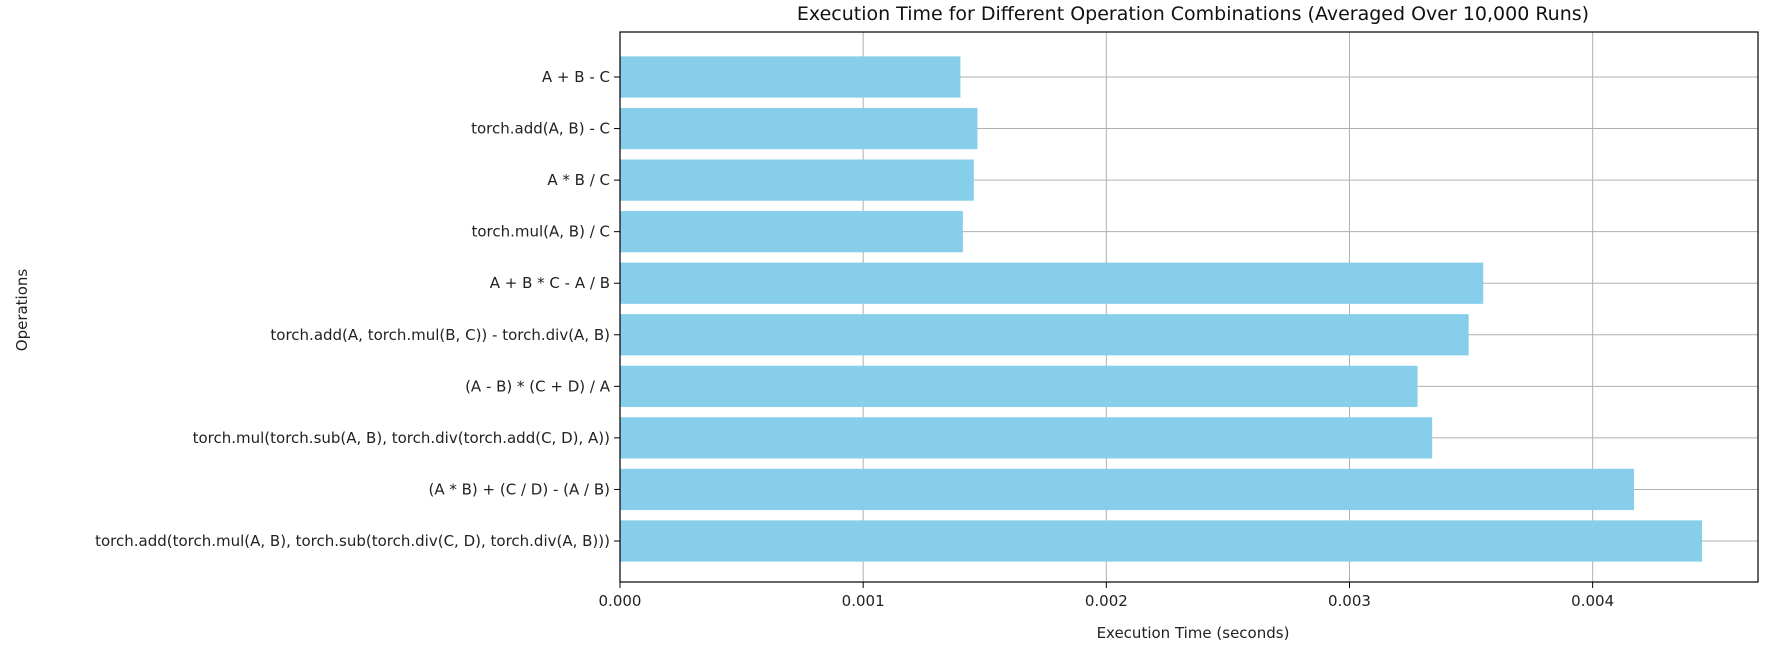 This screenshot has width=1767, height=646. What do you see at coordinates (540, 129) in the screenshot?
I see `y-tick-label: torch.add(A, B) - C` at bounding box center [540, 129].